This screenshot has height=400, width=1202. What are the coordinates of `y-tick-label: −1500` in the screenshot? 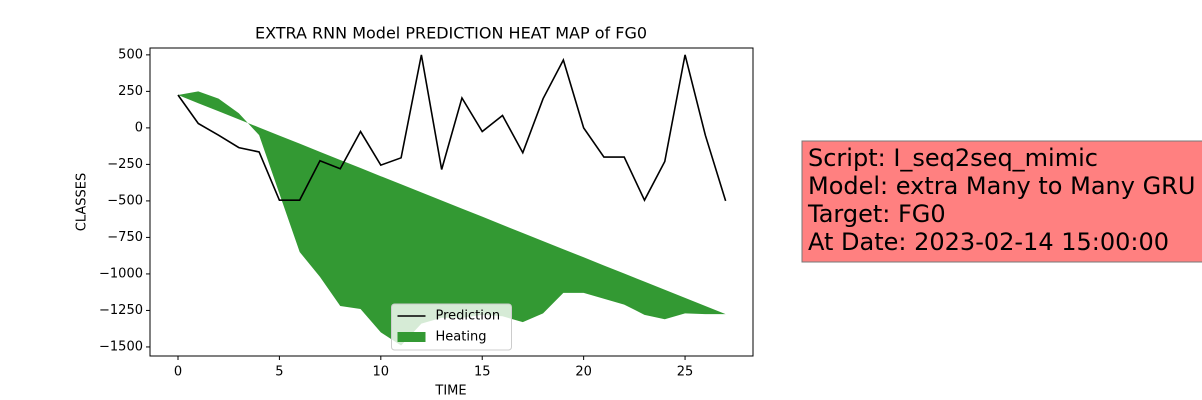 It's located at (121, 346).